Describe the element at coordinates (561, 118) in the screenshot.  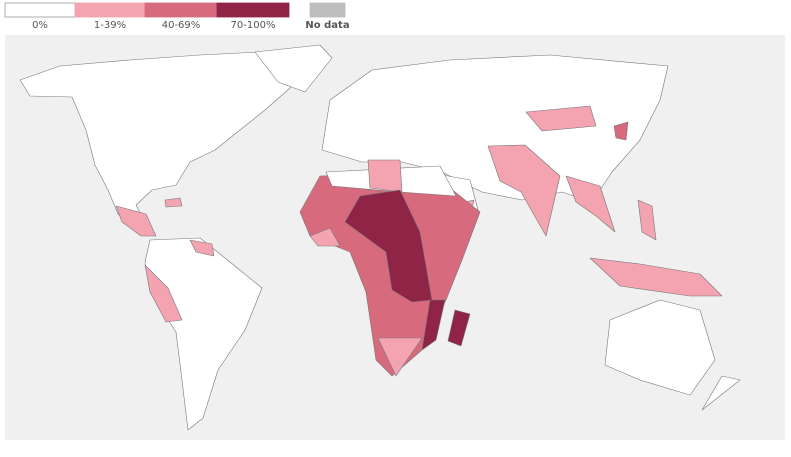
I see `mongolia` at that location.